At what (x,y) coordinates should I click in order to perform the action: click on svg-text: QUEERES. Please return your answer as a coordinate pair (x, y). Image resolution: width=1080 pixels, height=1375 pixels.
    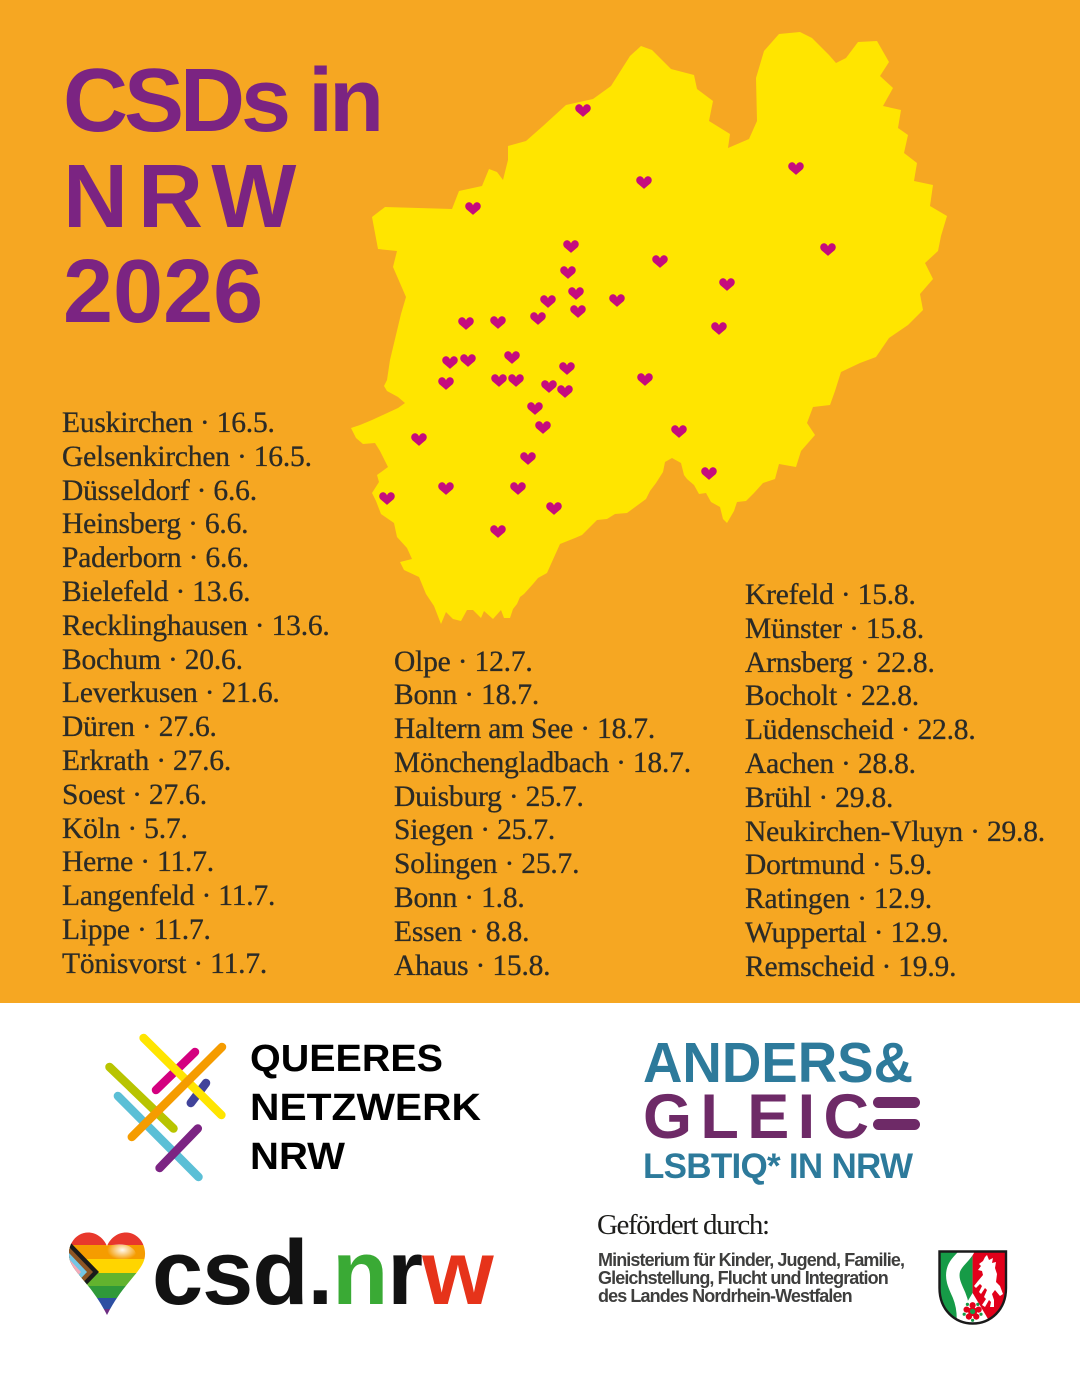
    Looking at the image, I should click on (346, 1059).